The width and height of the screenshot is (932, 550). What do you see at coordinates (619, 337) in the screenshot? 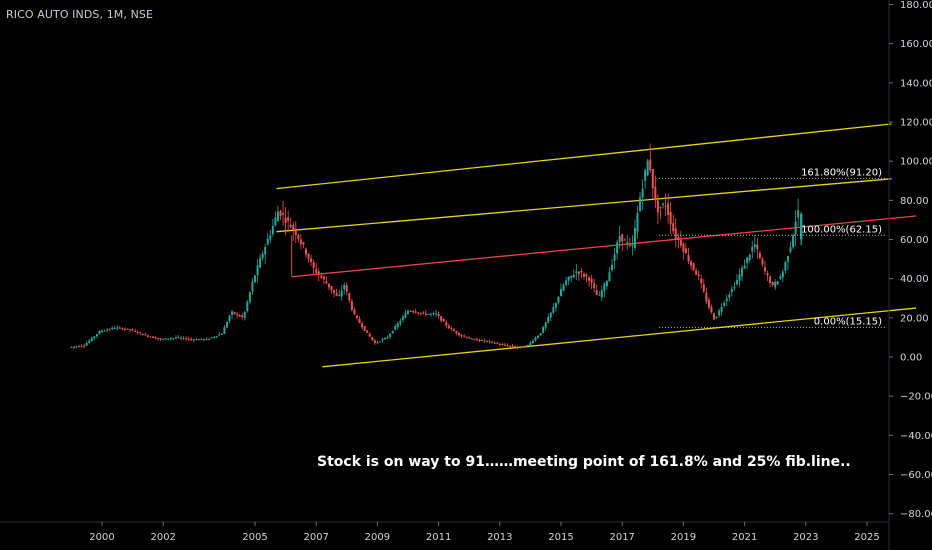
I see `channel-line-lower` at bounding box center [619, 337].